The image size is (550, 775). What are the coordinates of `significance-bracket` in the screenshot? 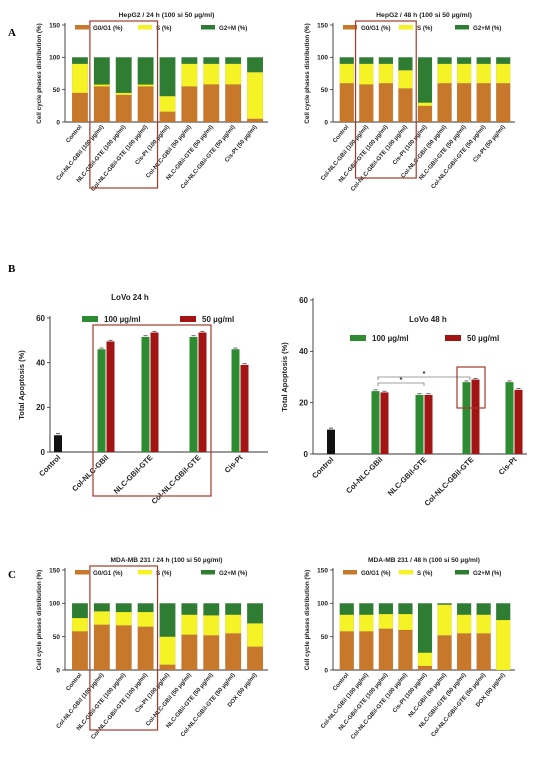 It's located at (401, 384).